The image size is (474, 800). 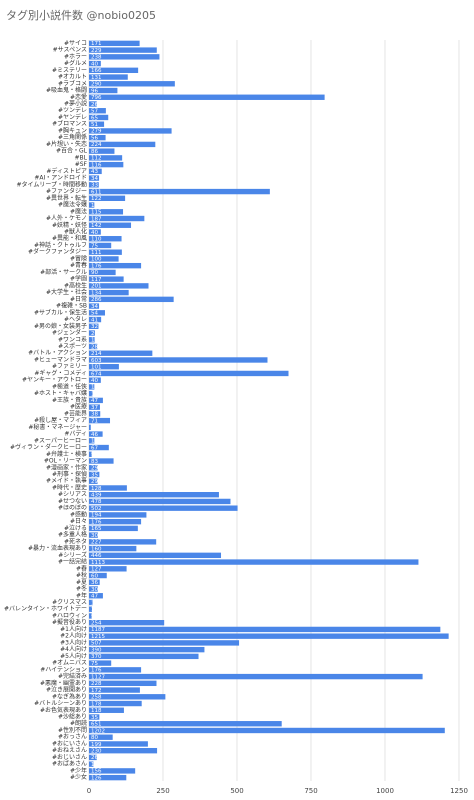 I want to click on y-tick-label: #少女, so click(x=78, y=777).